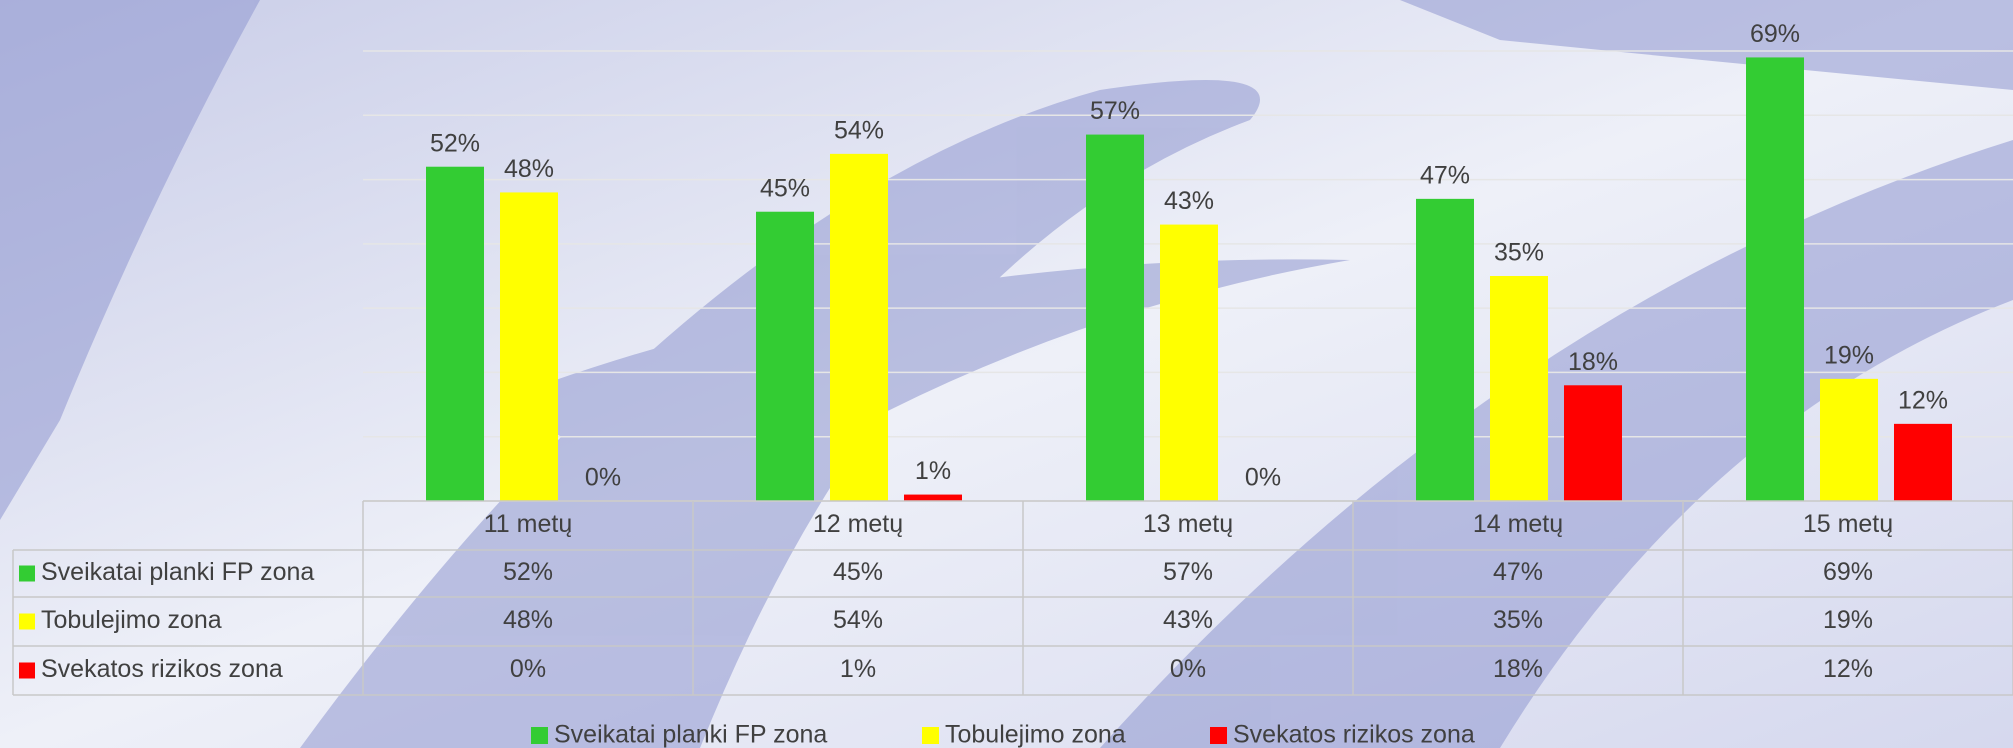 Image resolution: width=2013 pixels, height=748 pixels. What do you see at coordinates (785, 188) in the screenshot?
I see `data-label: 45%` at bounding box center [785, 188].